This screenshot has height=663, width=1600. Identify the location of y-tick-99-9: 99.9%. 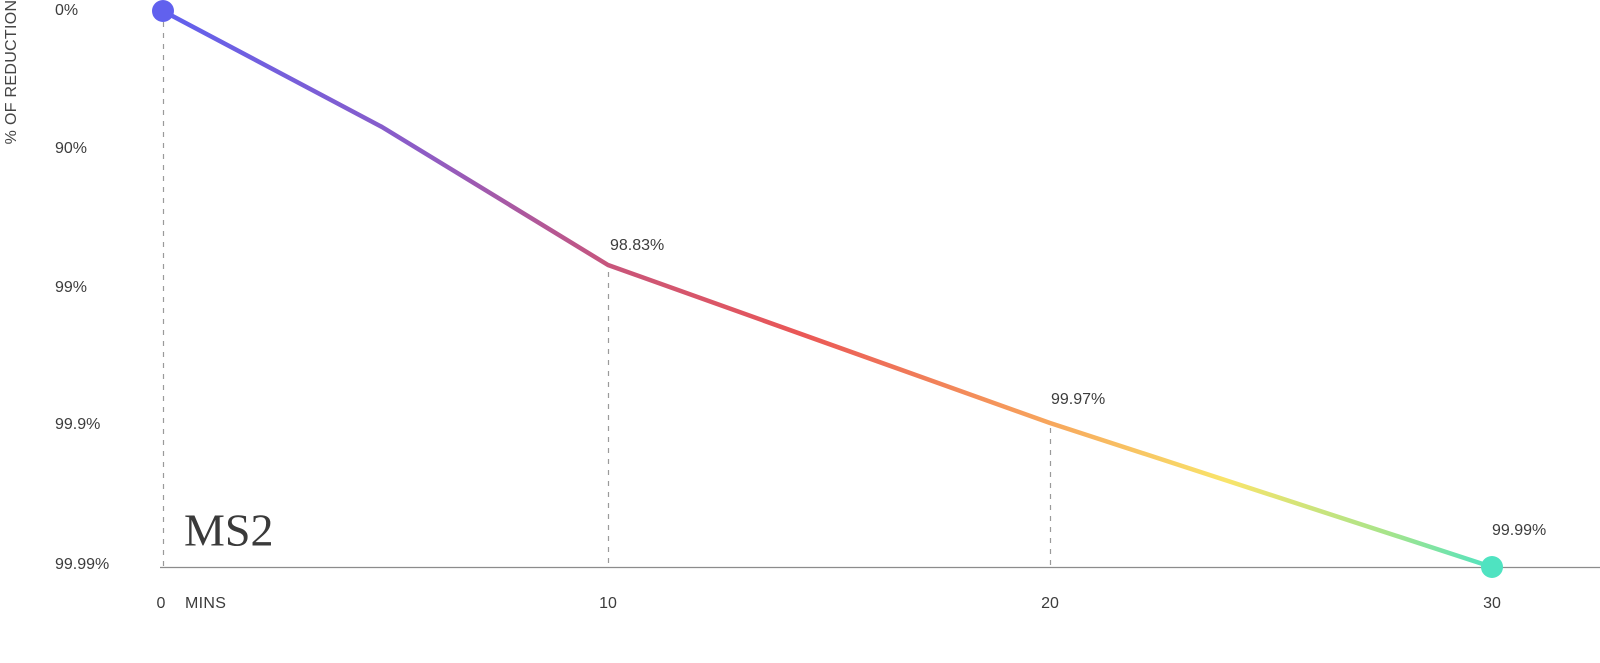
(78, 424).